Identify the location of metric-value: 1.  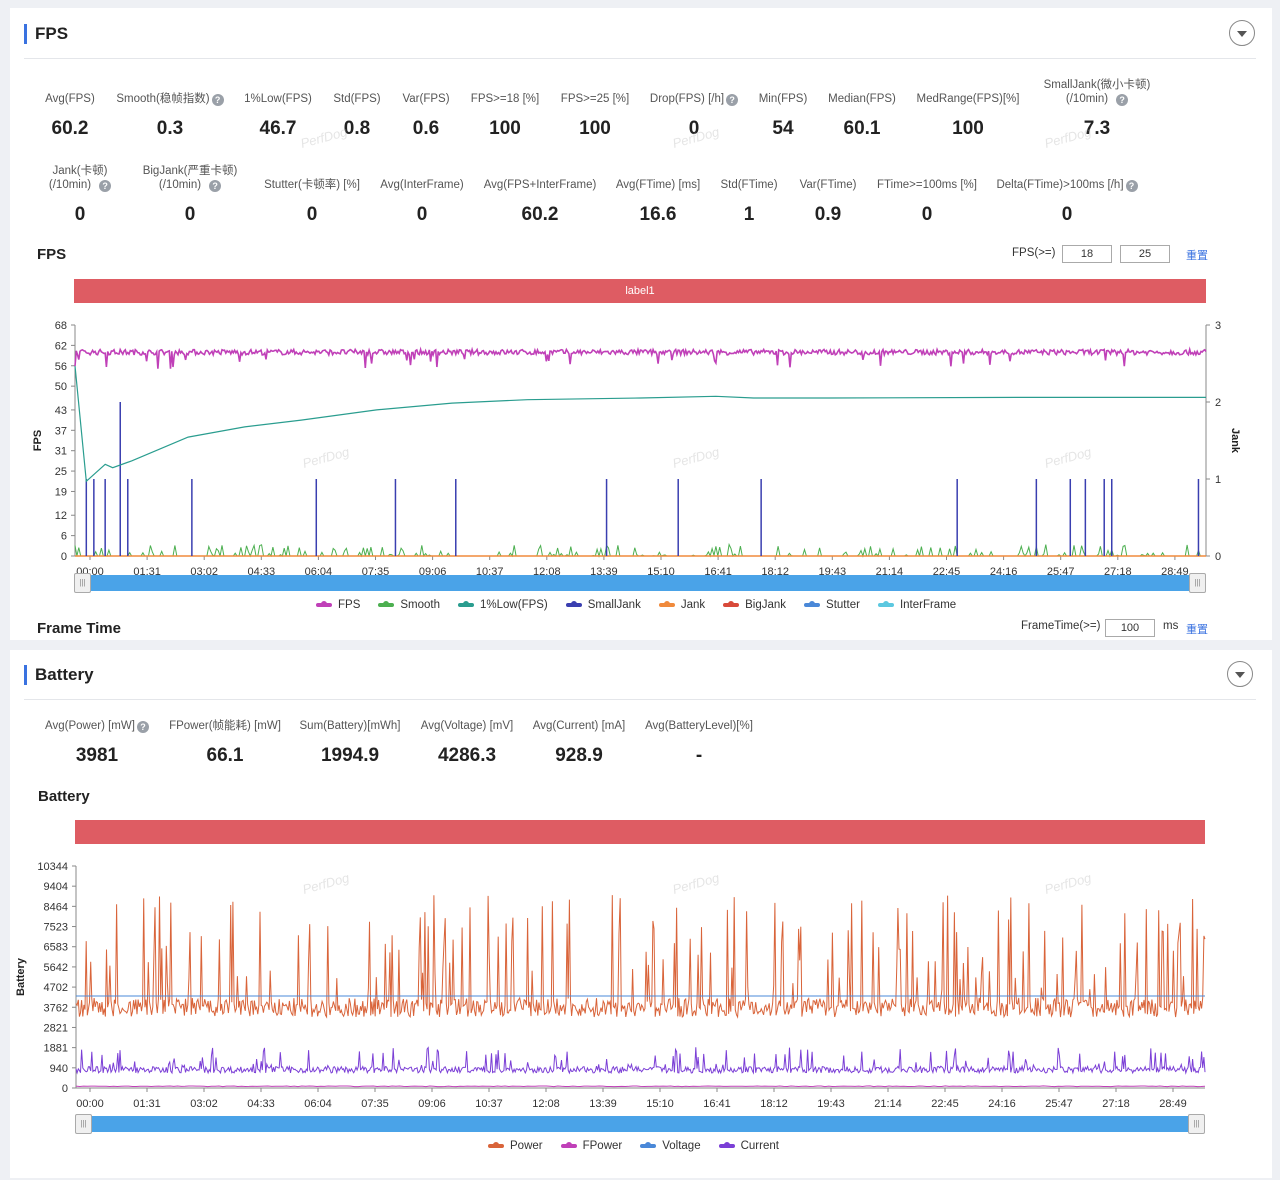
(749, 214).